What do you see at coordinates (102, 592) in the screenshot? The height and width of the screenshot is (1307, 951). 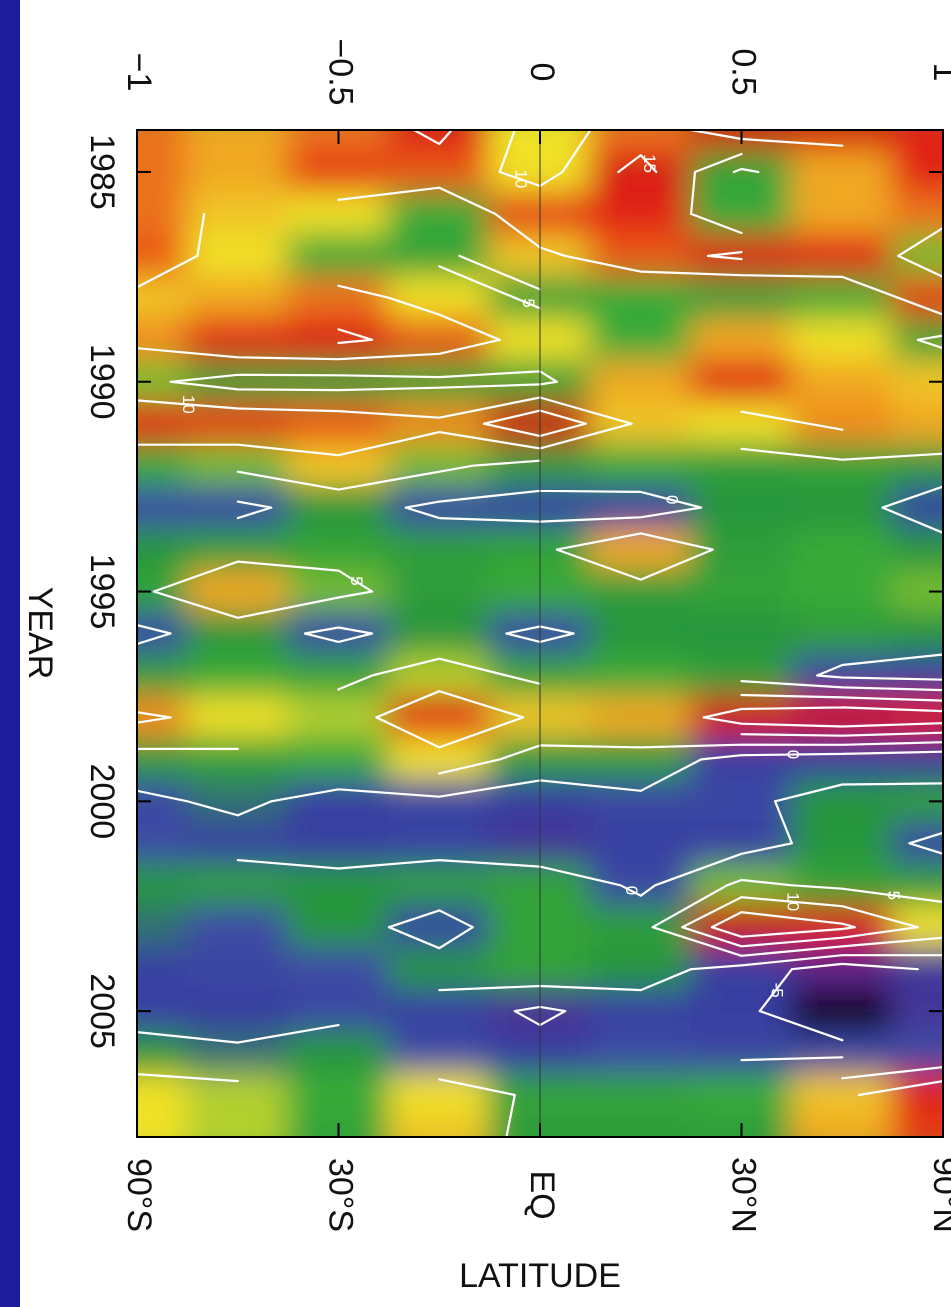 I see `y-tick-label: 1995` at bounding box center [102, 592].